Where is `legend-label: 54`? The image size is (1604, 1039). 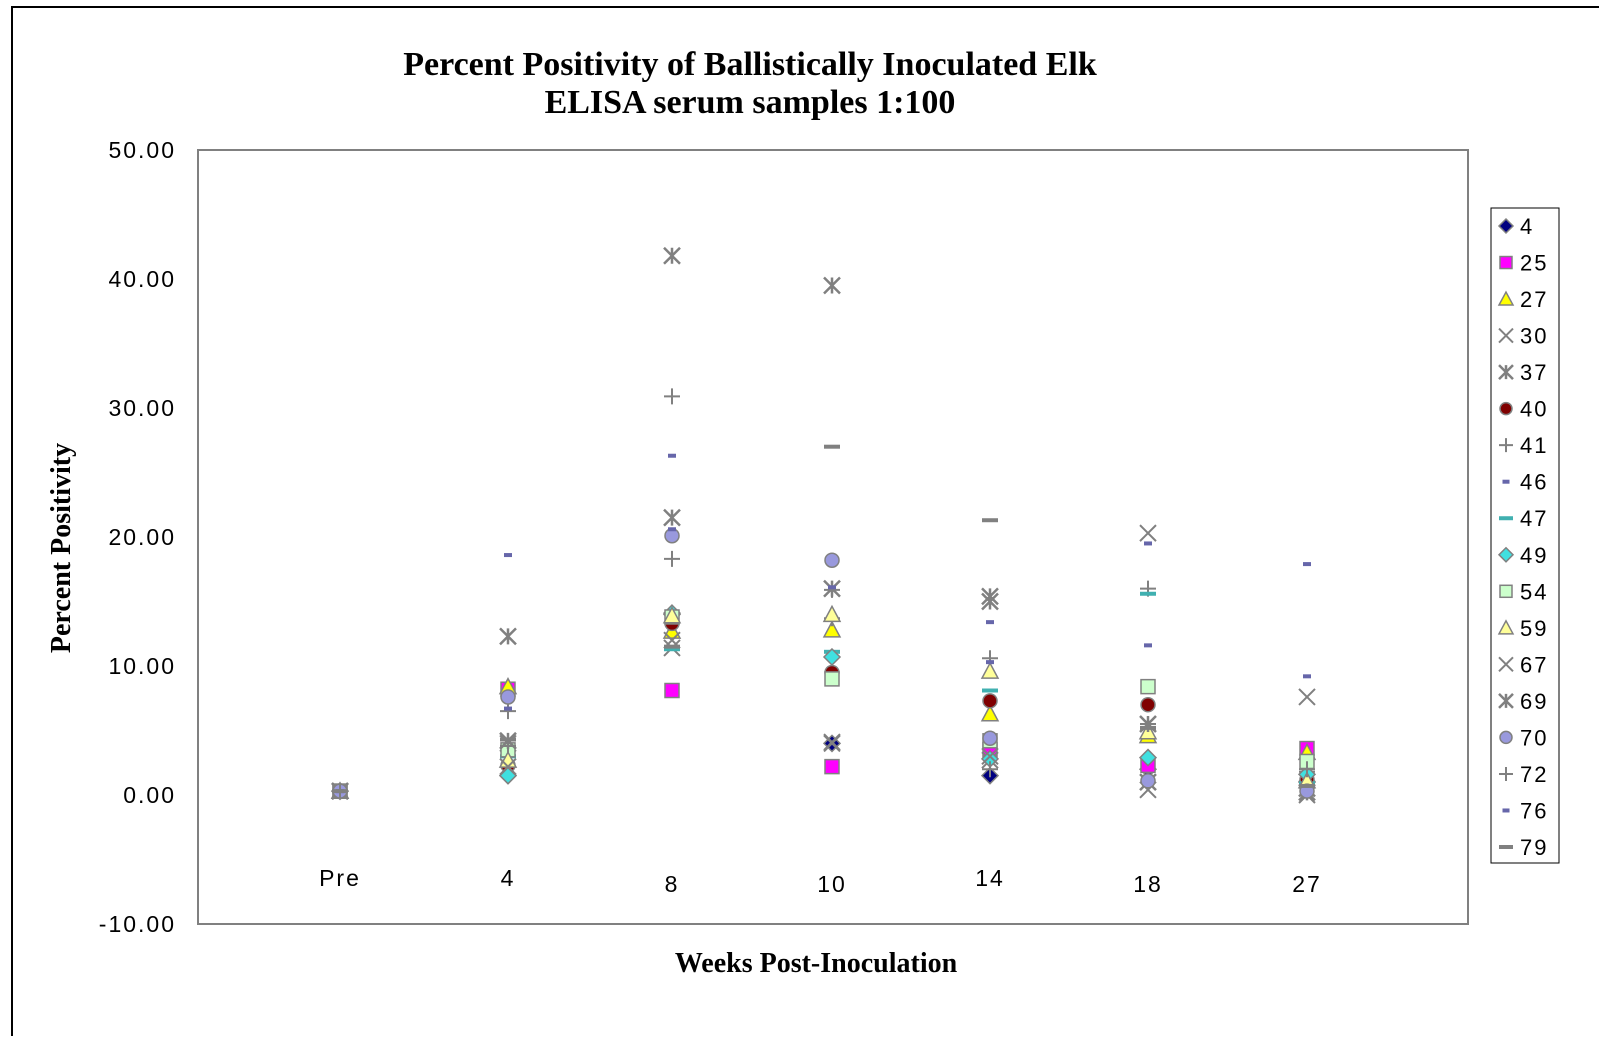
legend-label: 54 is located at coordinates (1534, 591).